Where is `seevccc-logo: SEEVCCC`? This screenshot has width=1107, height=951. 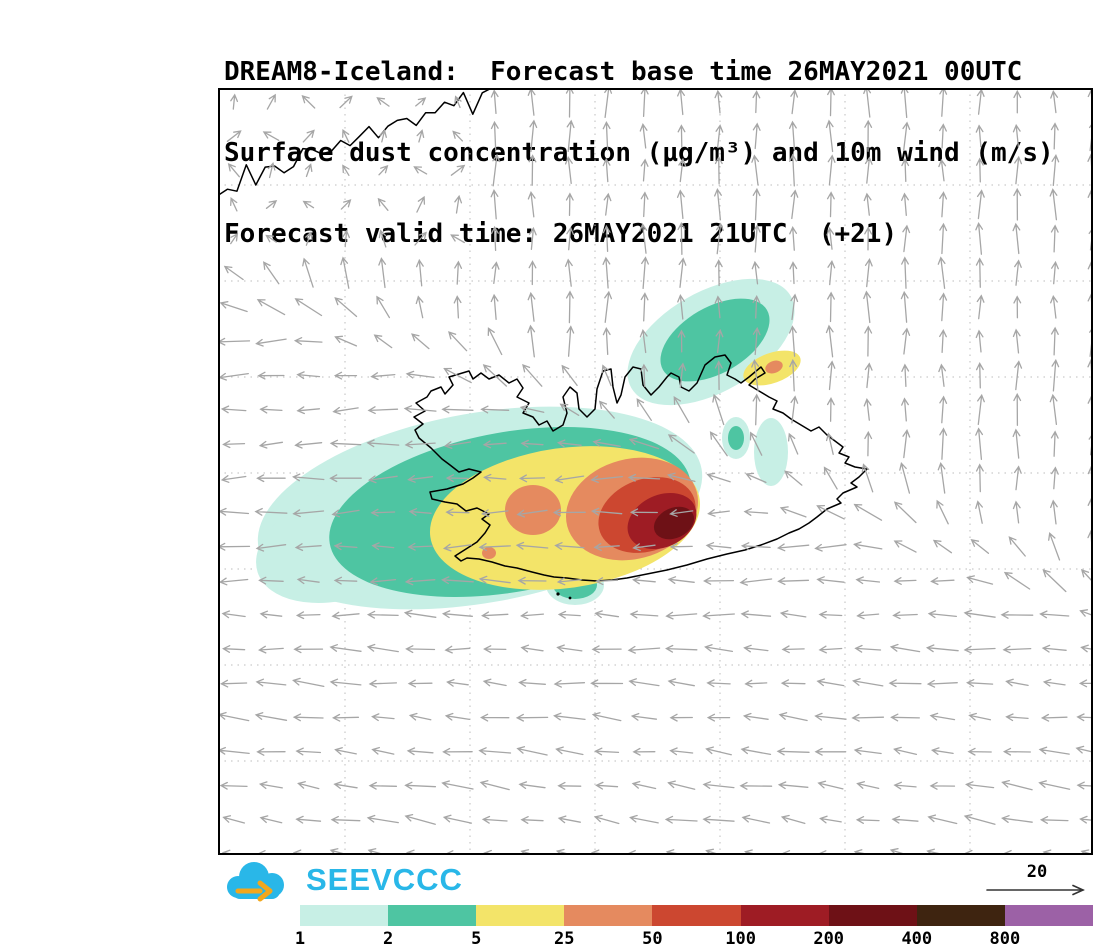 seevccc-logo: SEEVCCC is located at coordinates (341, 880).